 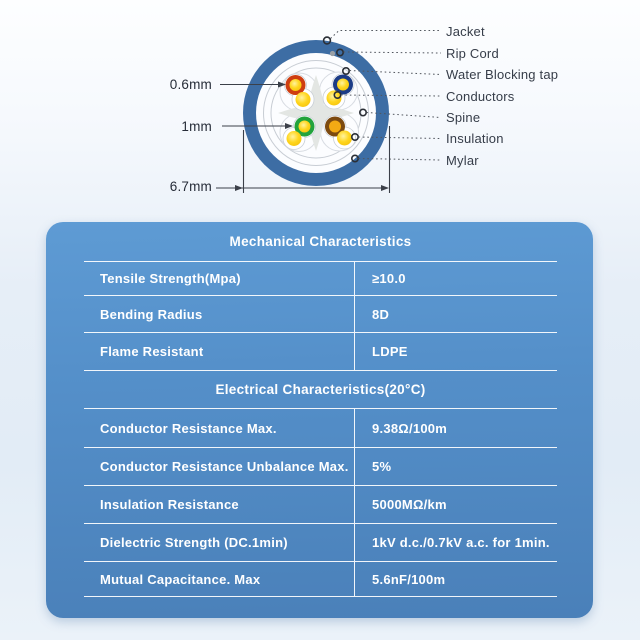 I want to click on water-blocking-layer-circle, so click(x=316, y=113).